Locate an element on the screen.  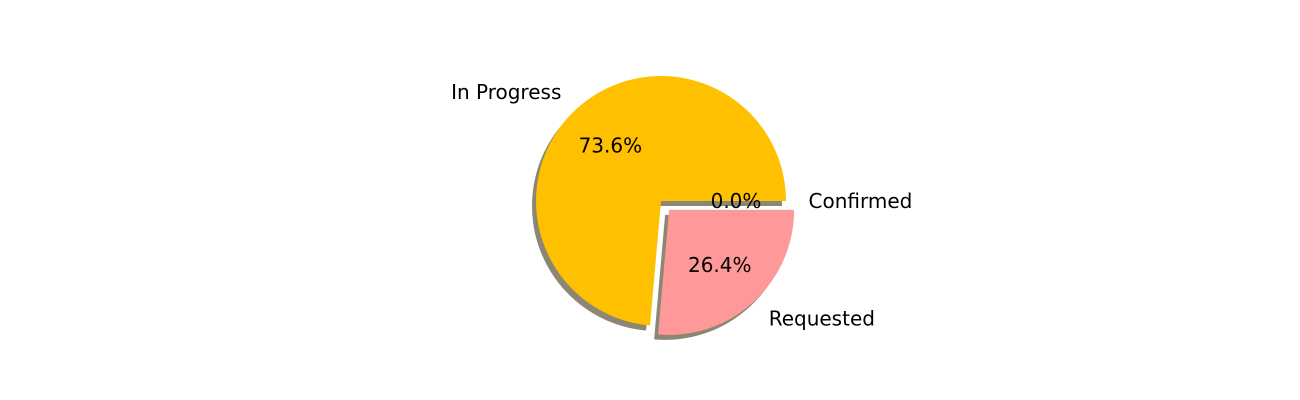
pie-slice-in-progress is located at coordinates (661, 200).